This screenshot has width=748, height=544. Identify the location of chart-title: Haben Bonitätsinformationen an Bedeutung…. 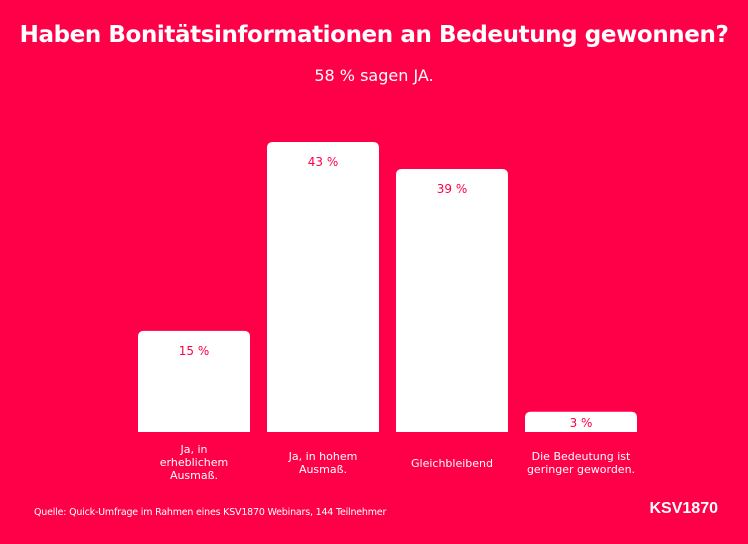
(374, 35).